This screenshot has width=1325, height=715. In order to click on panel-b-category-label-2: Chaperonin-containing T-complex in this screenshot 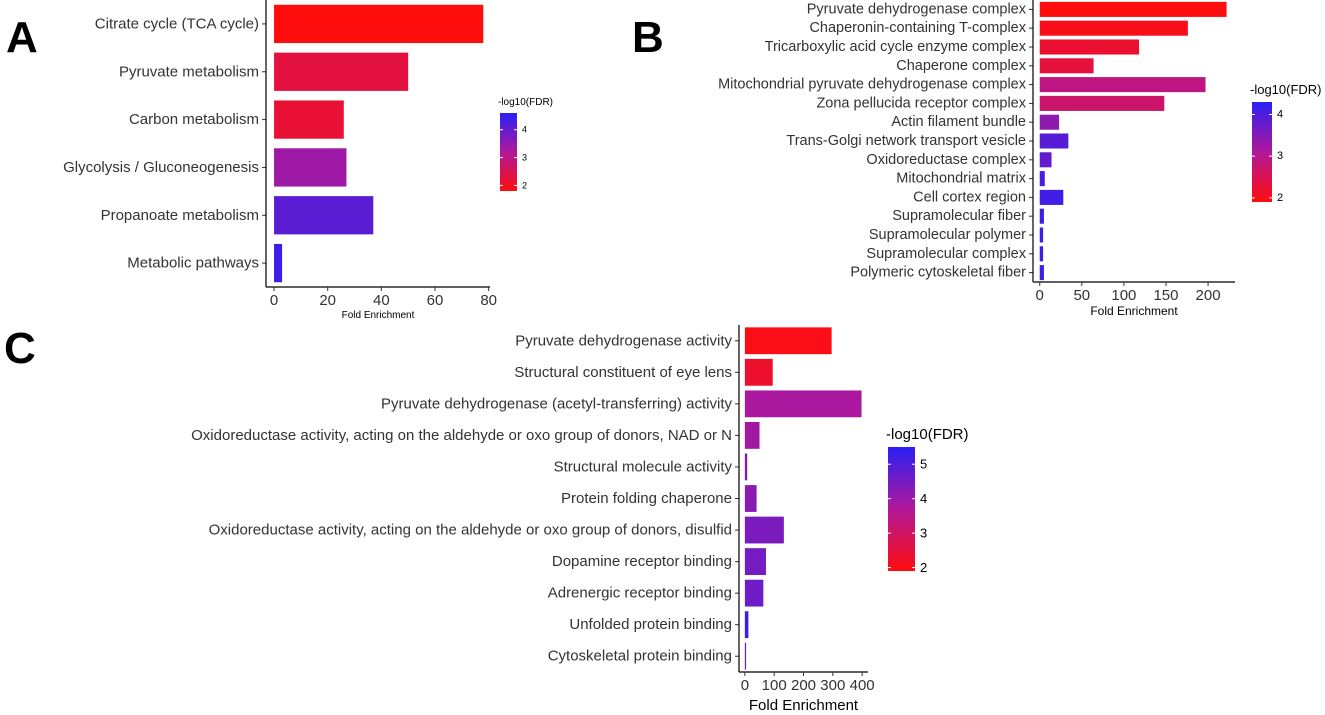, I will do `click(917, 28)`.